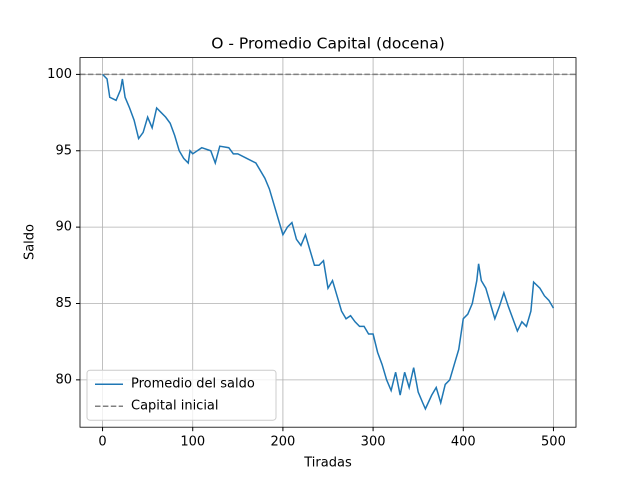 This screenshot has height=484, width=640. Describe the element at coordinates (181, 395) in the screenshot. I see `legend` at that location.